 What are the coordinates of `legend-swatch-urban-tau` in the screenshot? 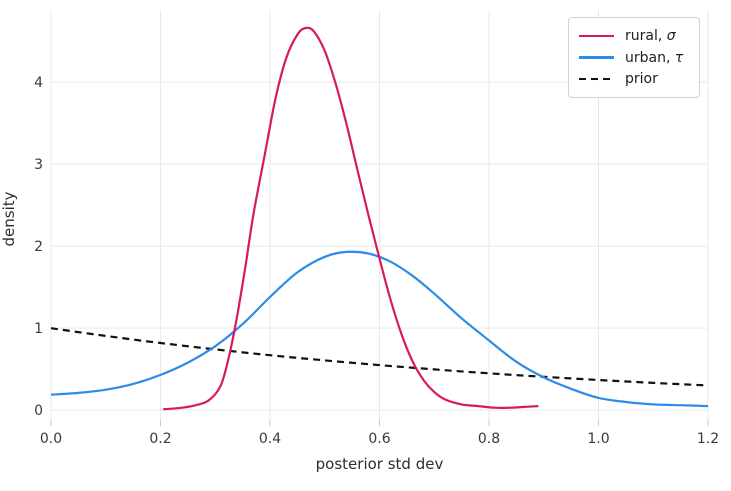 It's located at (596, 57).